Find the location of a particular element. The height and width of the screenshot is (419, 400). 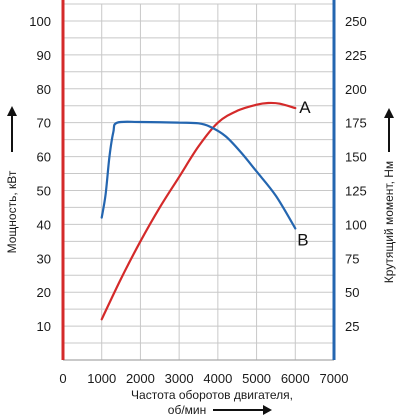

y-right-arrow-head is located at coordinates (389, 113).